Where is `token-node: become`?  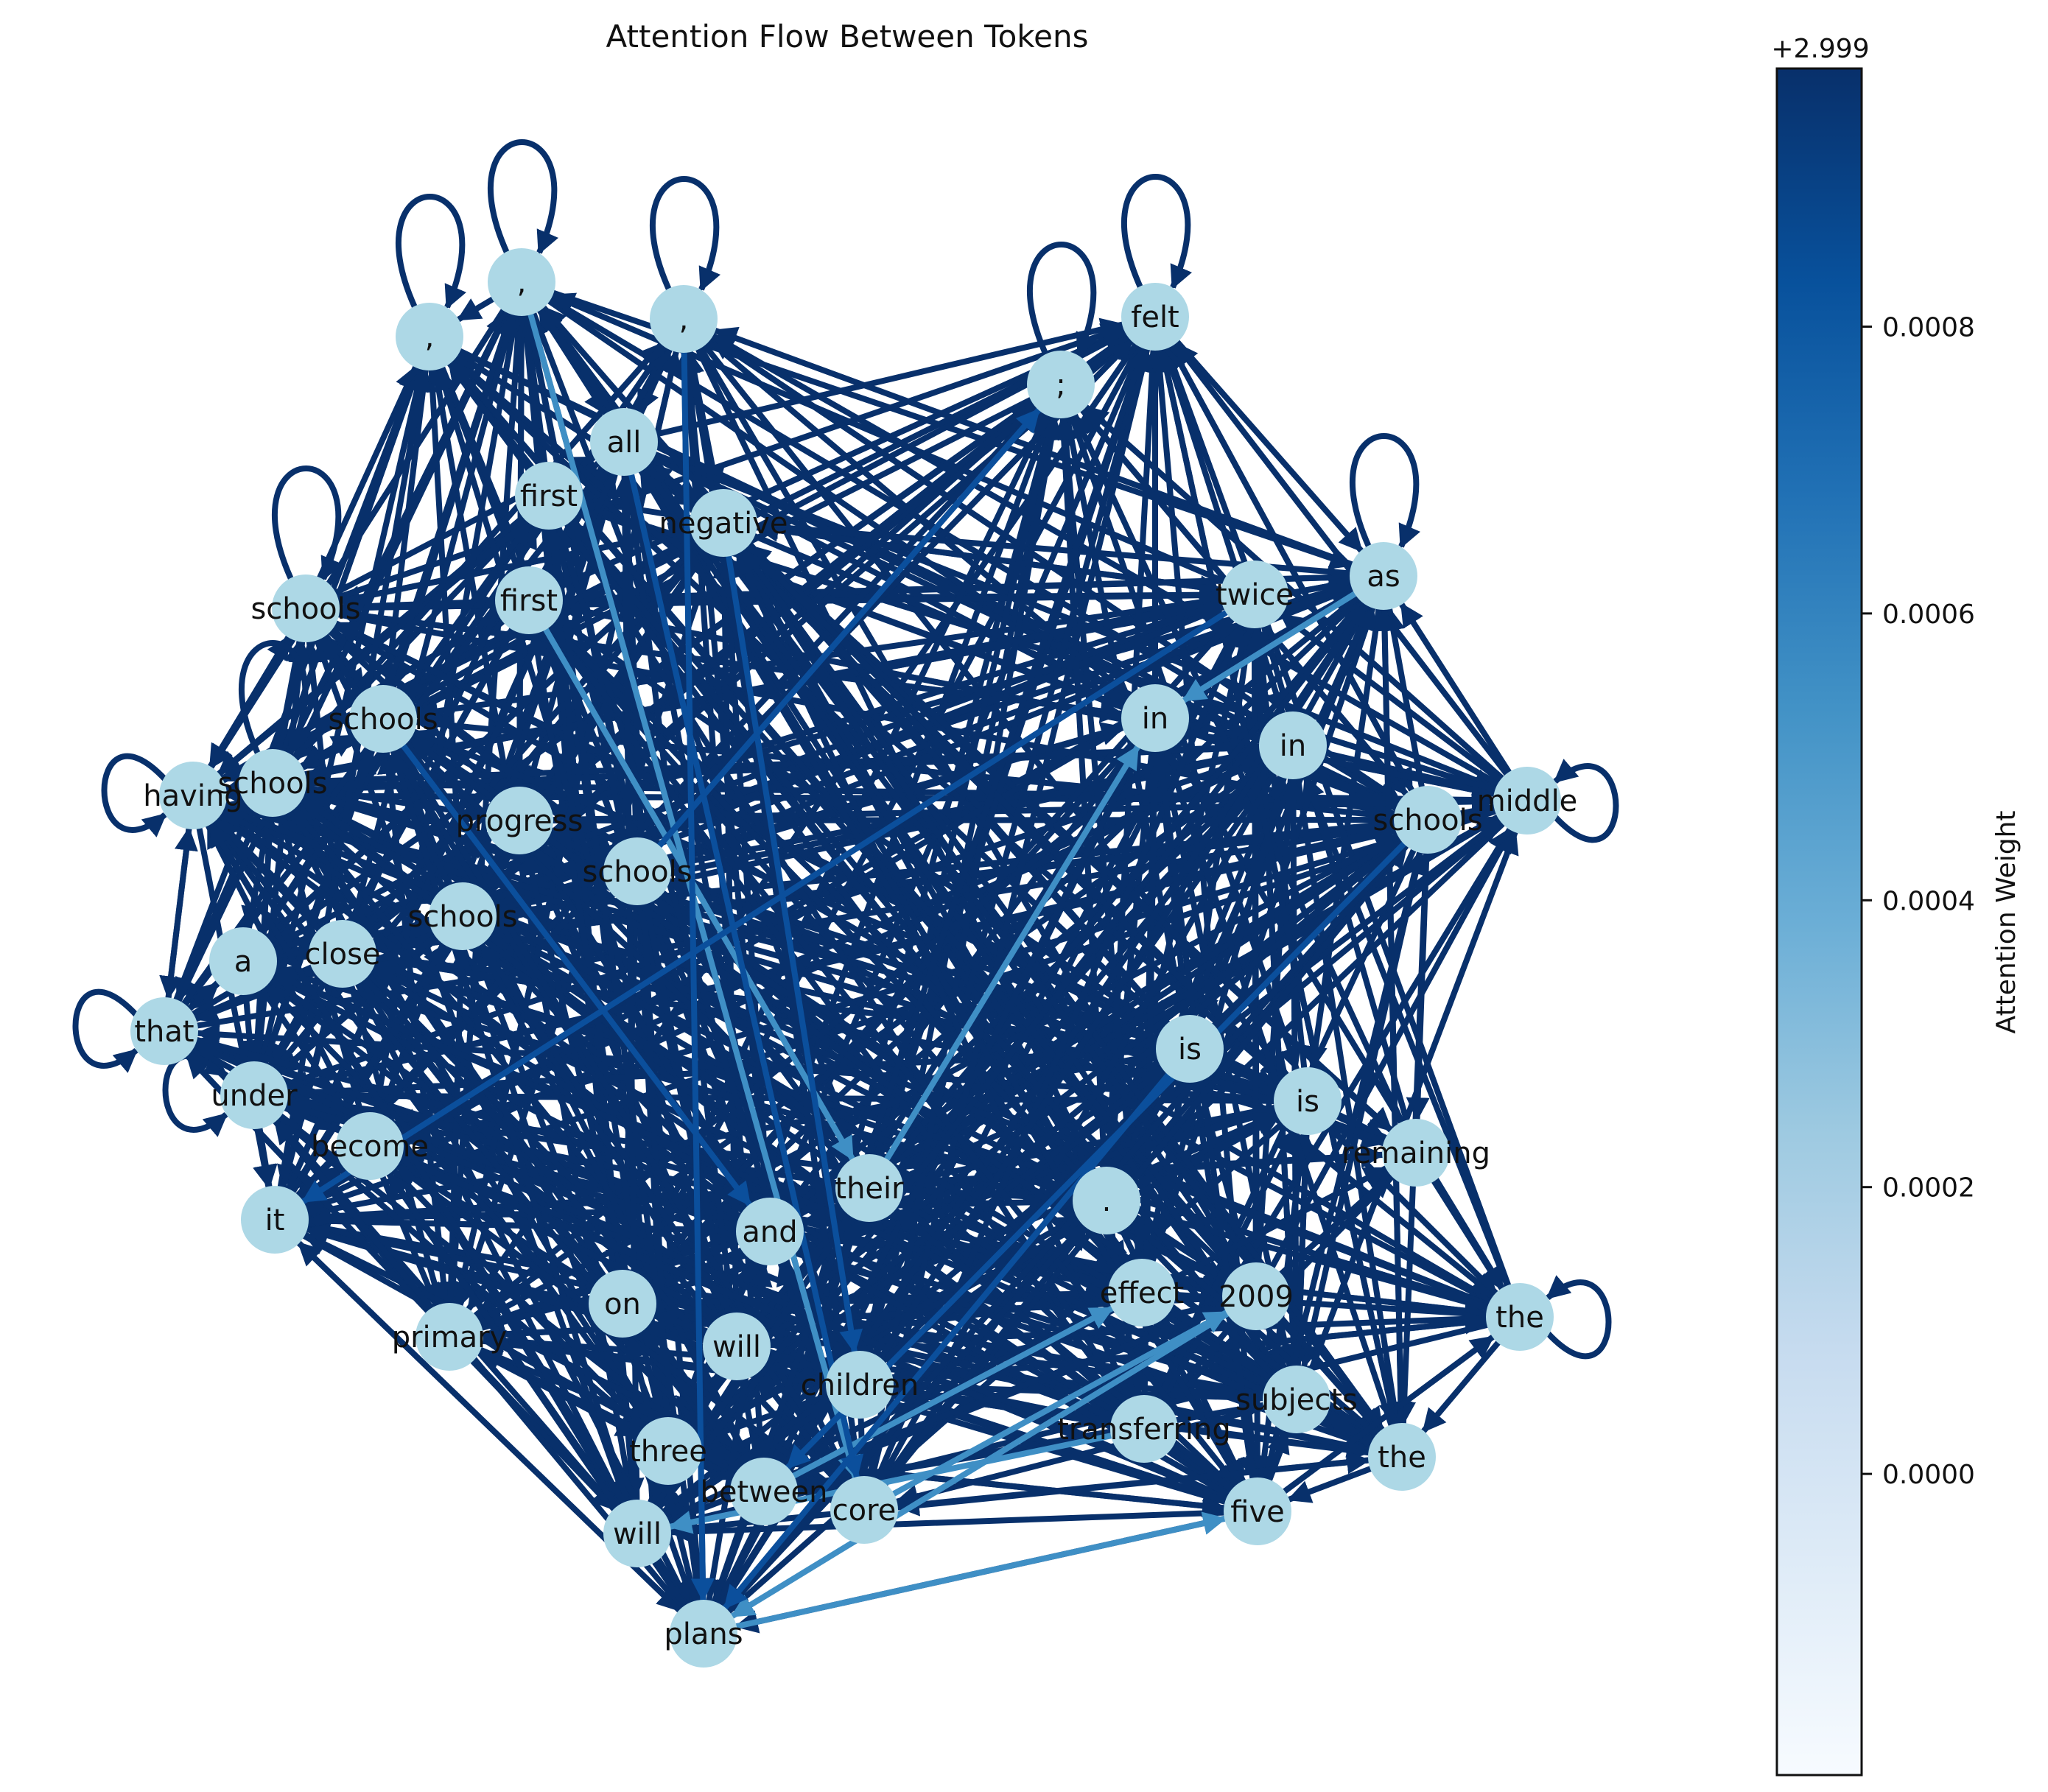
token-node: become is located at coordinates (370, 1146).